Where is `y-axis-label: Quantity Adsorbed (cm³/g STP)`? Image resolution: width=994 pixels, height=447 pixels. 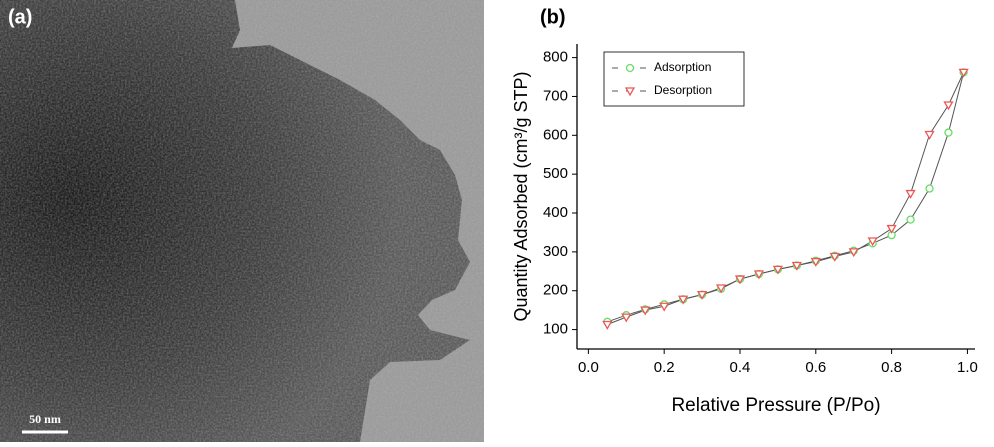
y-axis-label: Quantity Adsorbed (cm³/g STP) is located at coordinates (521, 196).